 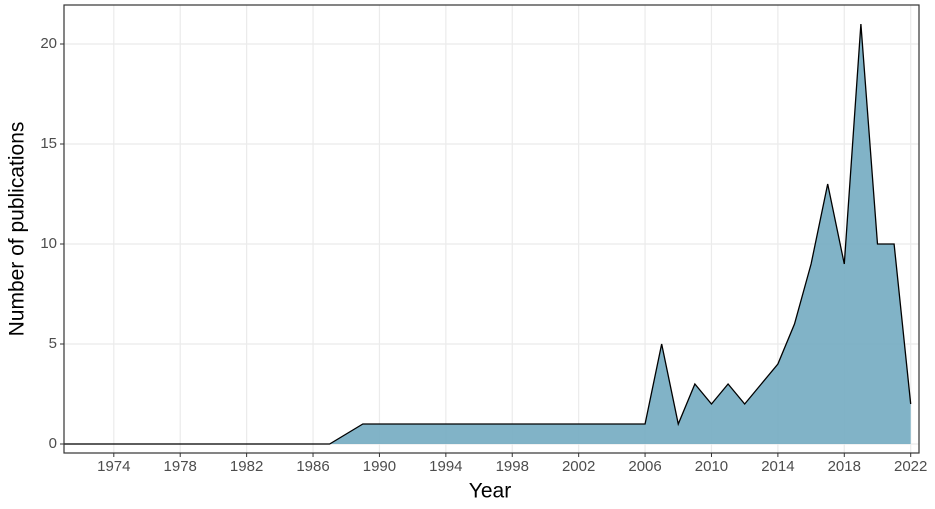 I want to click on y-tick-label: 15, so click(x=48, y=143).